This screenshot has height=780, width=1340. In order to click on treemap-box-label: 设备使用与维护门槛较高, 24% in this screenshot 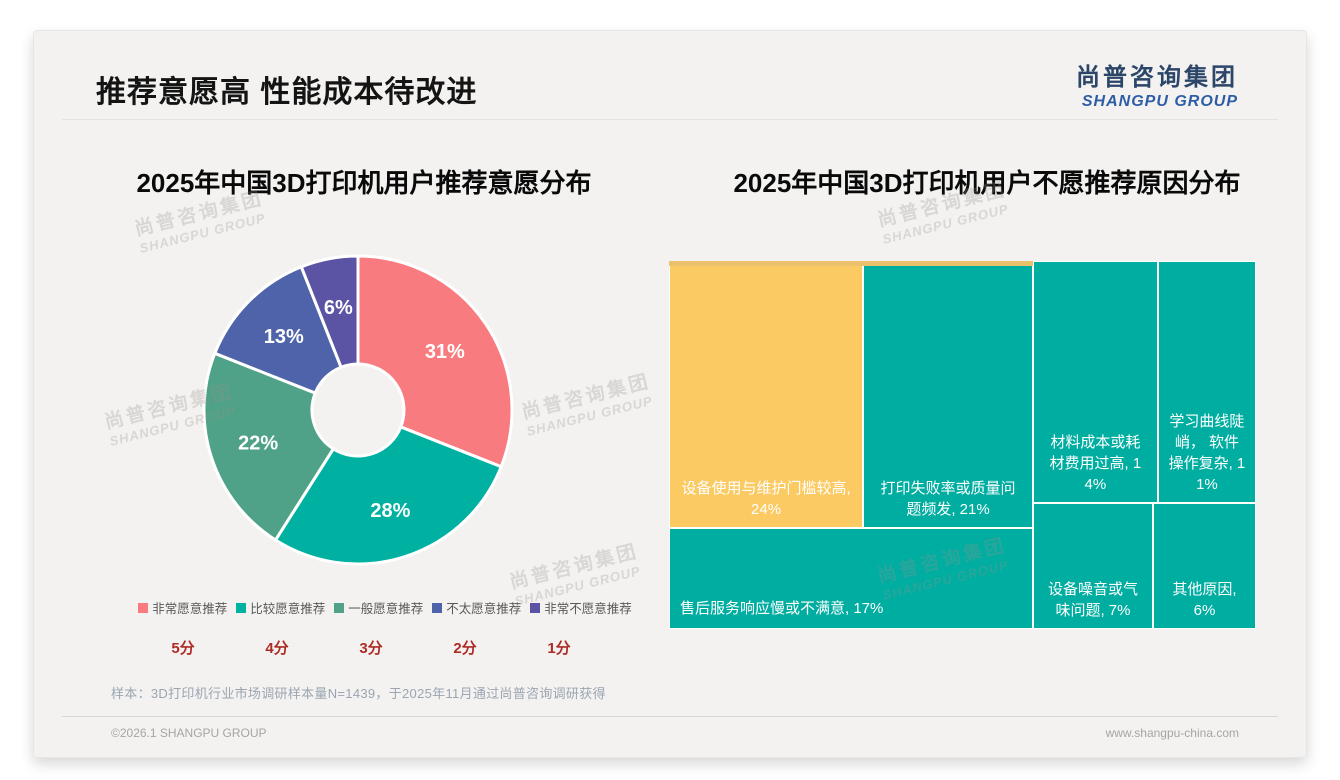, I will do `click(766, 499)`.